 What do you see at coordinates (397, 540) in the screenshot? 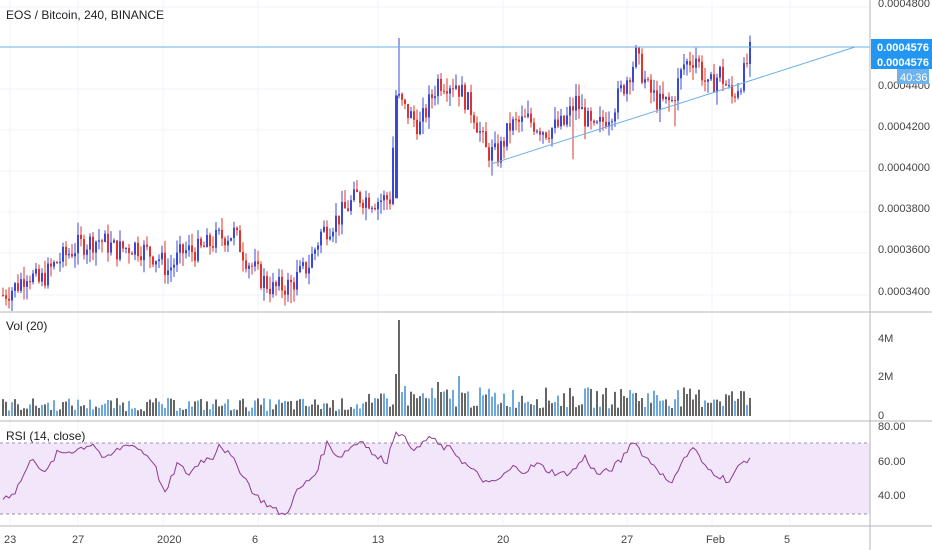
I see `time-axis: 23 27 2020 6 13 20 27 Feb 5` at bounding box center [397, 540].